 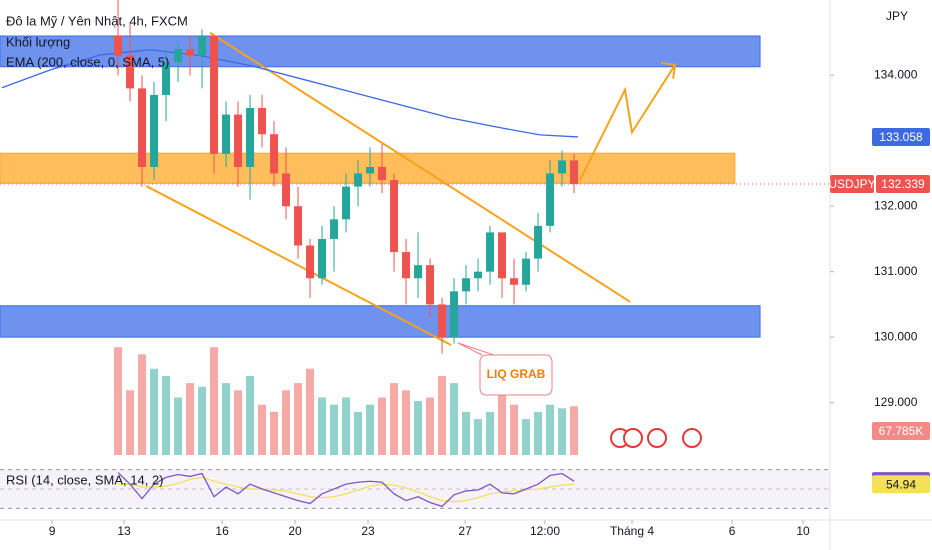 What do you see at coordinates (465, 531) in the screenshot?
I see `x-tick-label: 27` at bounding box center [465, 531].